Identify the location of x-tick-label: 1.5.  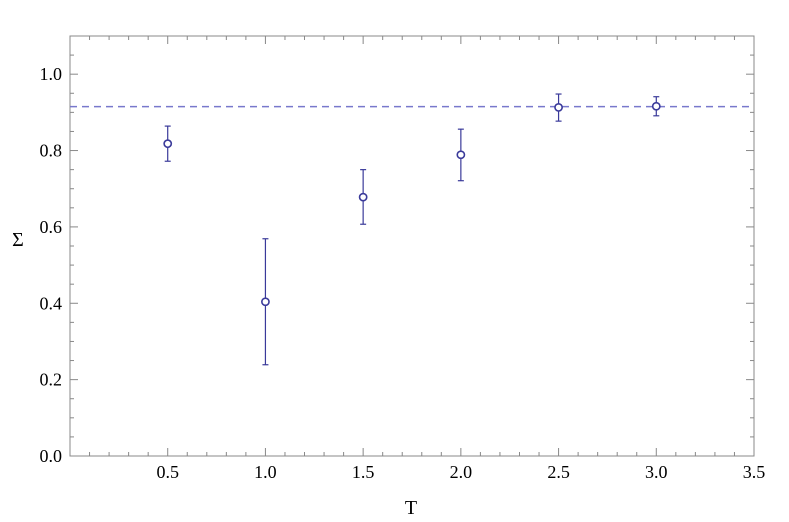
(363, 472).